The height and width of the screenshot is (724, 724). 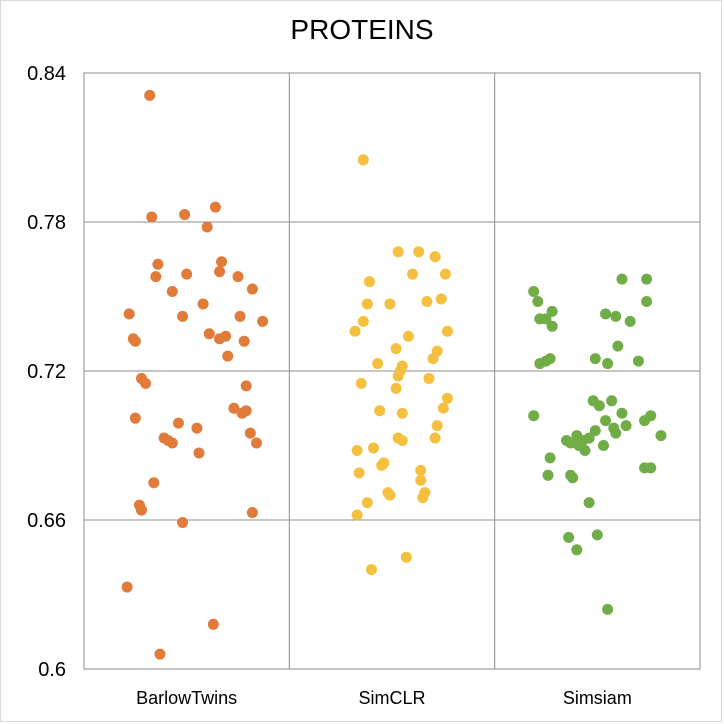 I want to click on x-category-label: Simsiam, so click(x=597, y=698).